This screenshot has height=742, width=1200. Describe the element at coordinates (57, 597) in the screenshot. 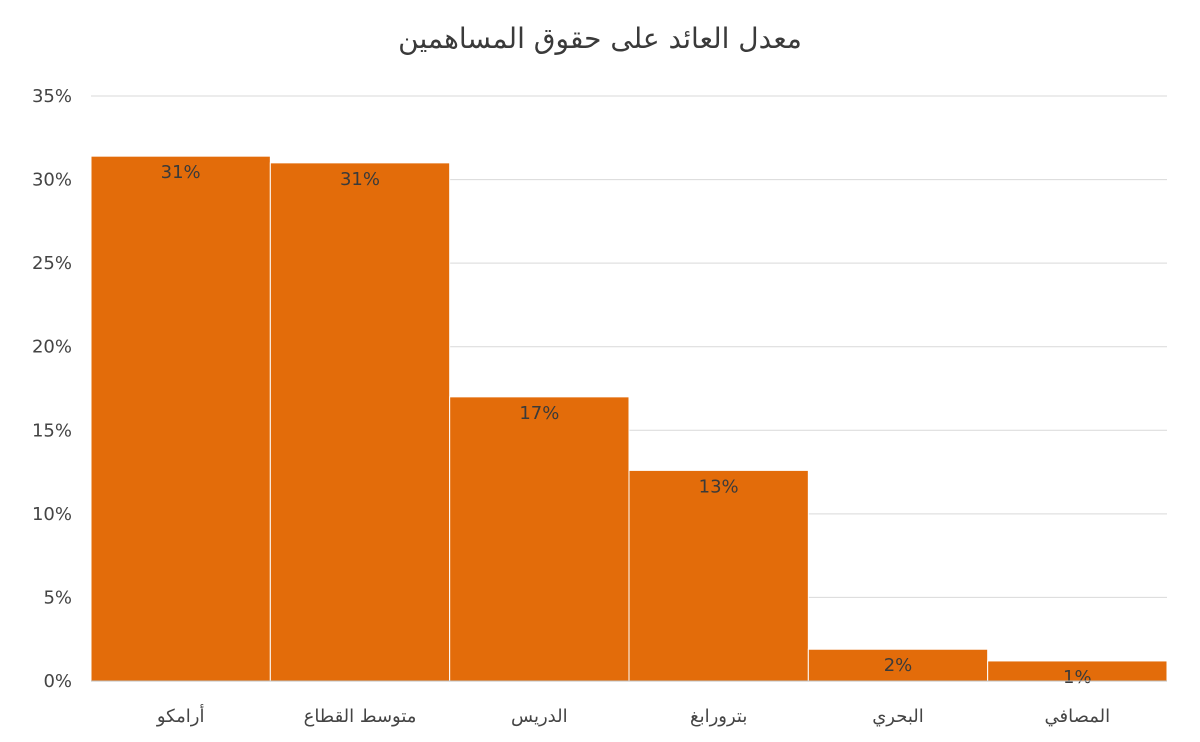

I see `y-tick-label: 5%` at that location.